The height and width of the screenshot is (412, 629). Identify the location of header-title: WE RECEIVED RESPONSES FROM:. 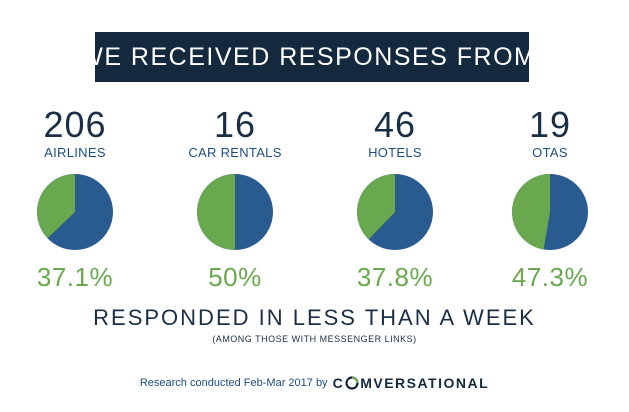
(312, 56).